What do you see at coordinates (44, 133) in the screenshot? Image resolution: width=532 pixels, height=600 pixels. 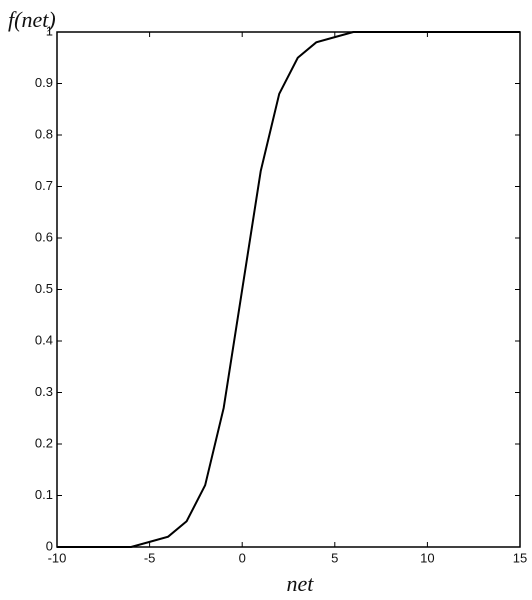 I see `y-tick-label: 0.8` at bounding box center [44, 133].